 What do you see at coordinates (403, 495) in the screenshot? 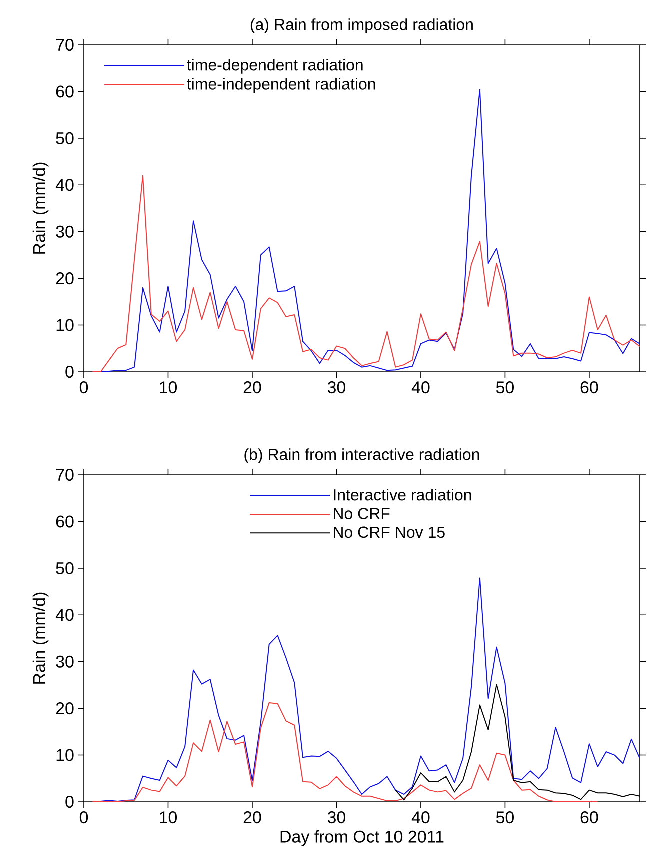
I see `legend-label: Interactive radiation` at bounding box center [403, 495].